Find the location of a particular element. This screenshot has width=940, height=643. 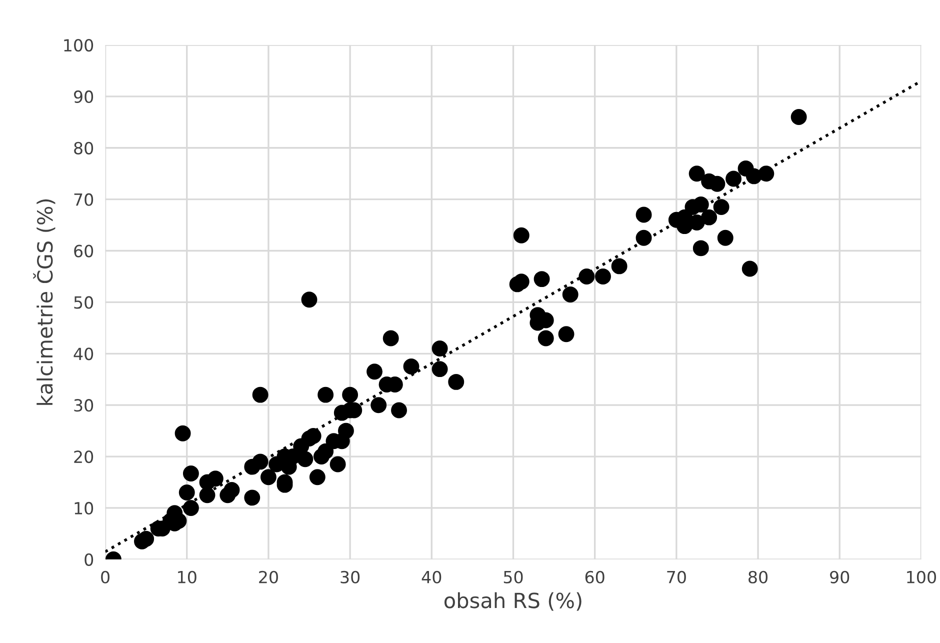

y-tick-label: 80 is located at coordinates (84, 148).